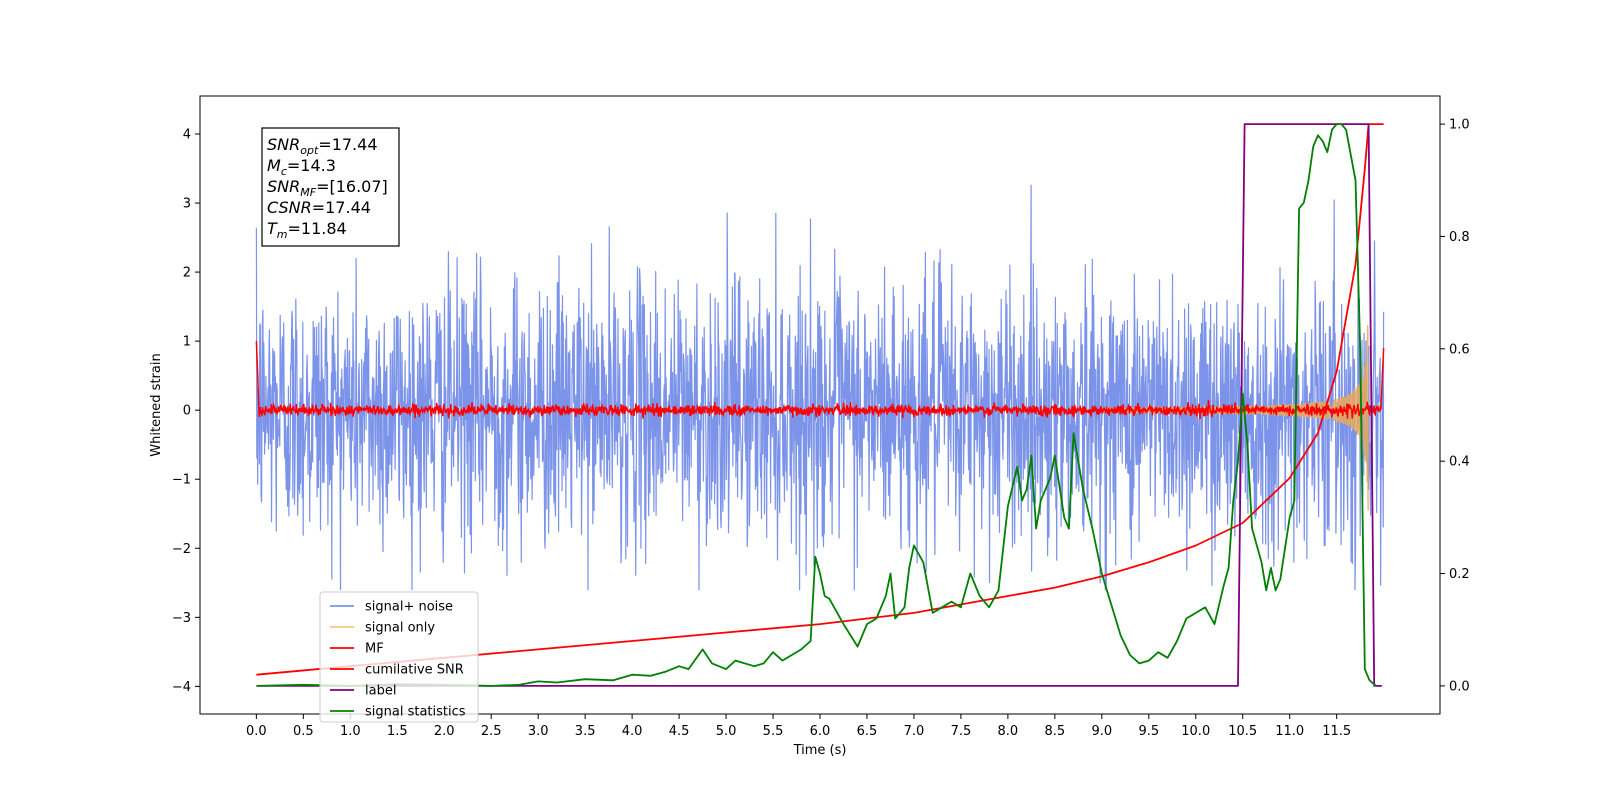 This screenshot has height=800, width=1600. I want to click on series-signal-only-line, so click(1235, 417).